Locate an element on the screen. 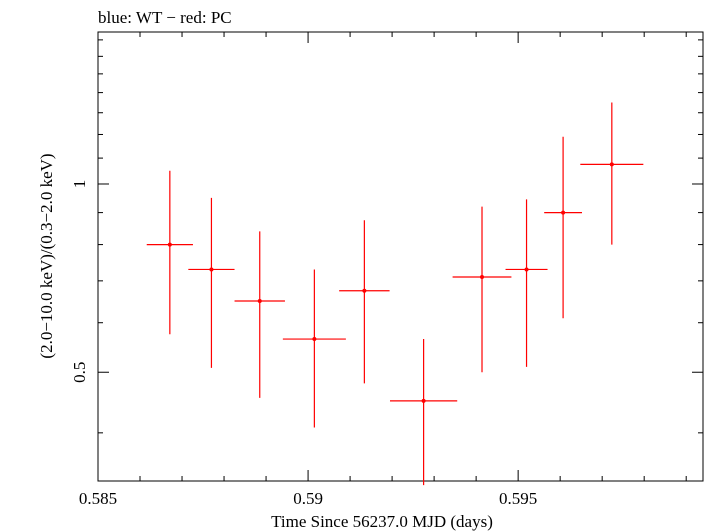 The width and height of the screenshot is (705, 532). x-tick-label: 0.595 is located at coordinates (518, 498).